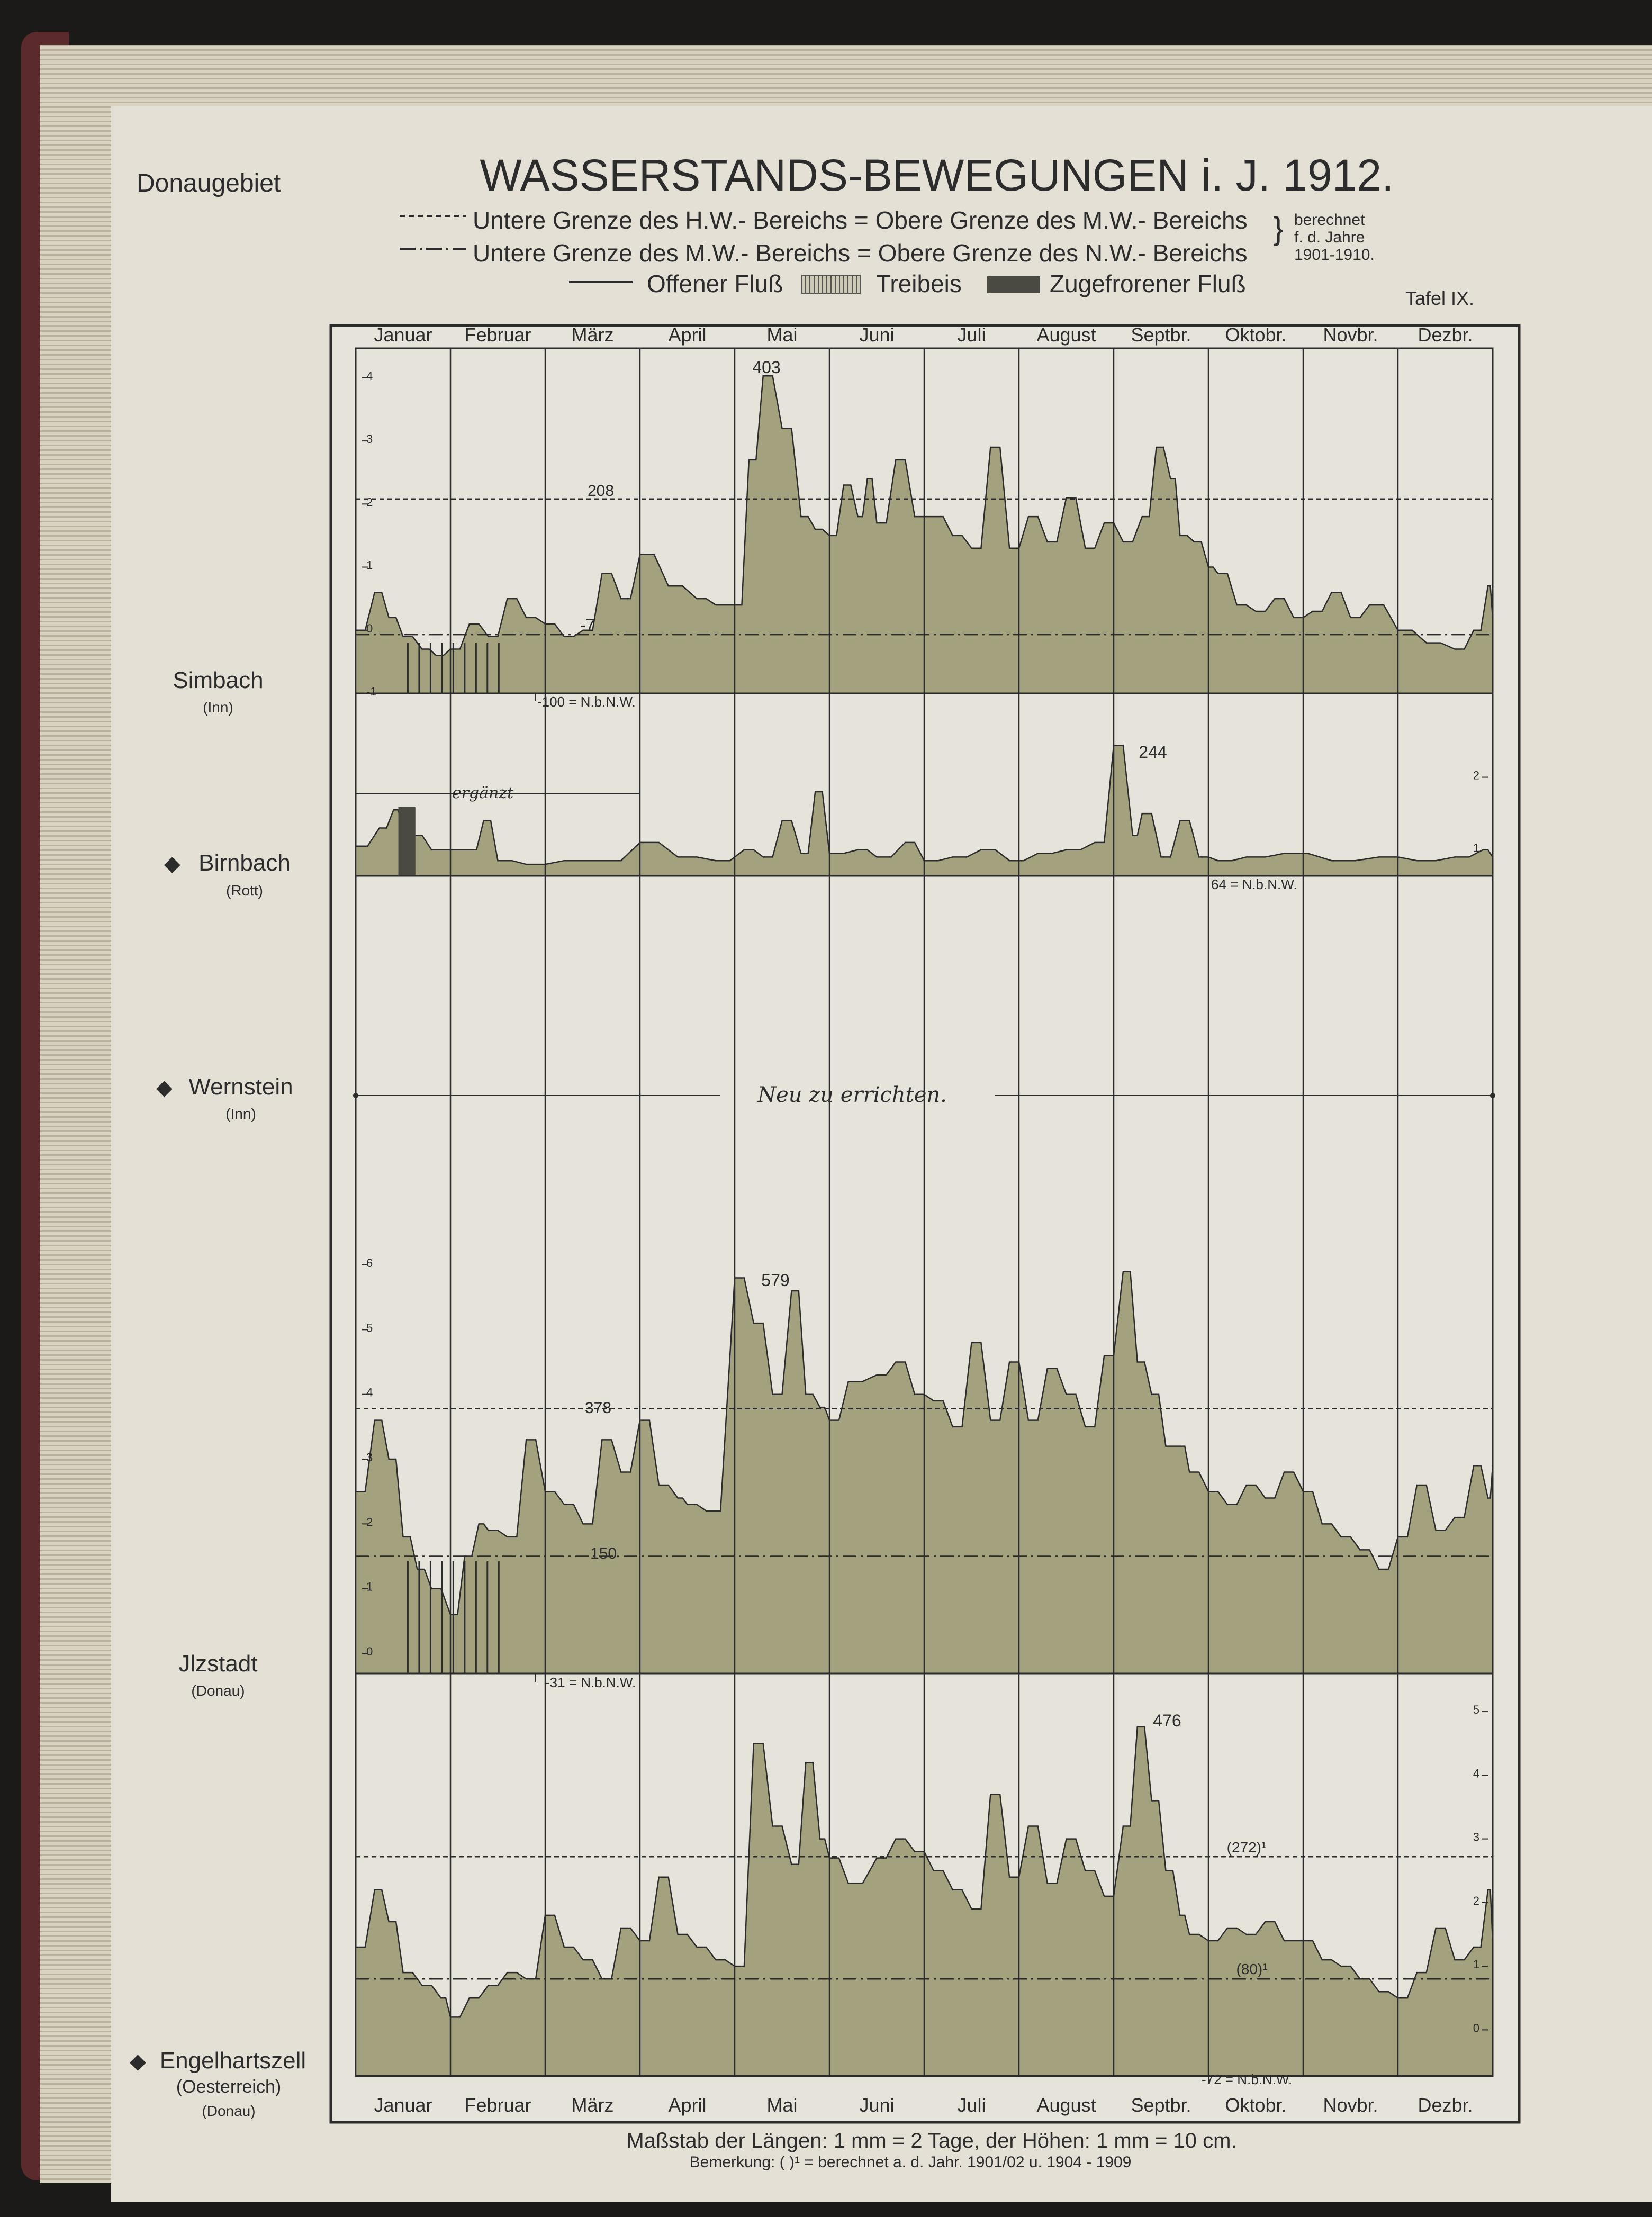 Image resolution: width=1652 pixels, height=2217 pixels. Describe the element at coordinates (1350, 335) in the screenshot. I see `month-label-top-10: Novbr.` at that location.